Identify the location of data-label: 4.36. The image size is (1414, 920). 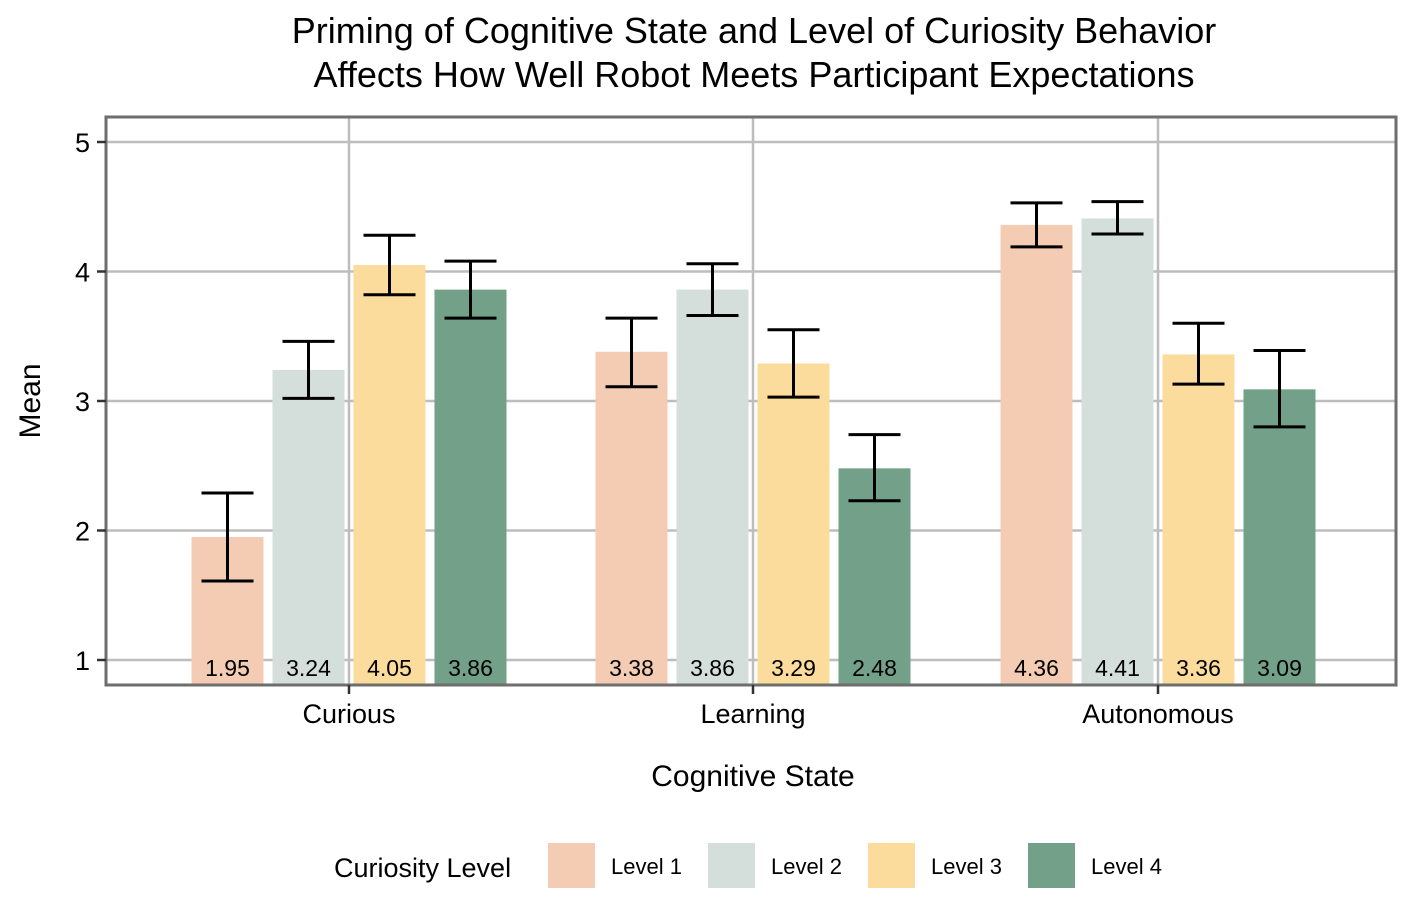
(1036, 668).